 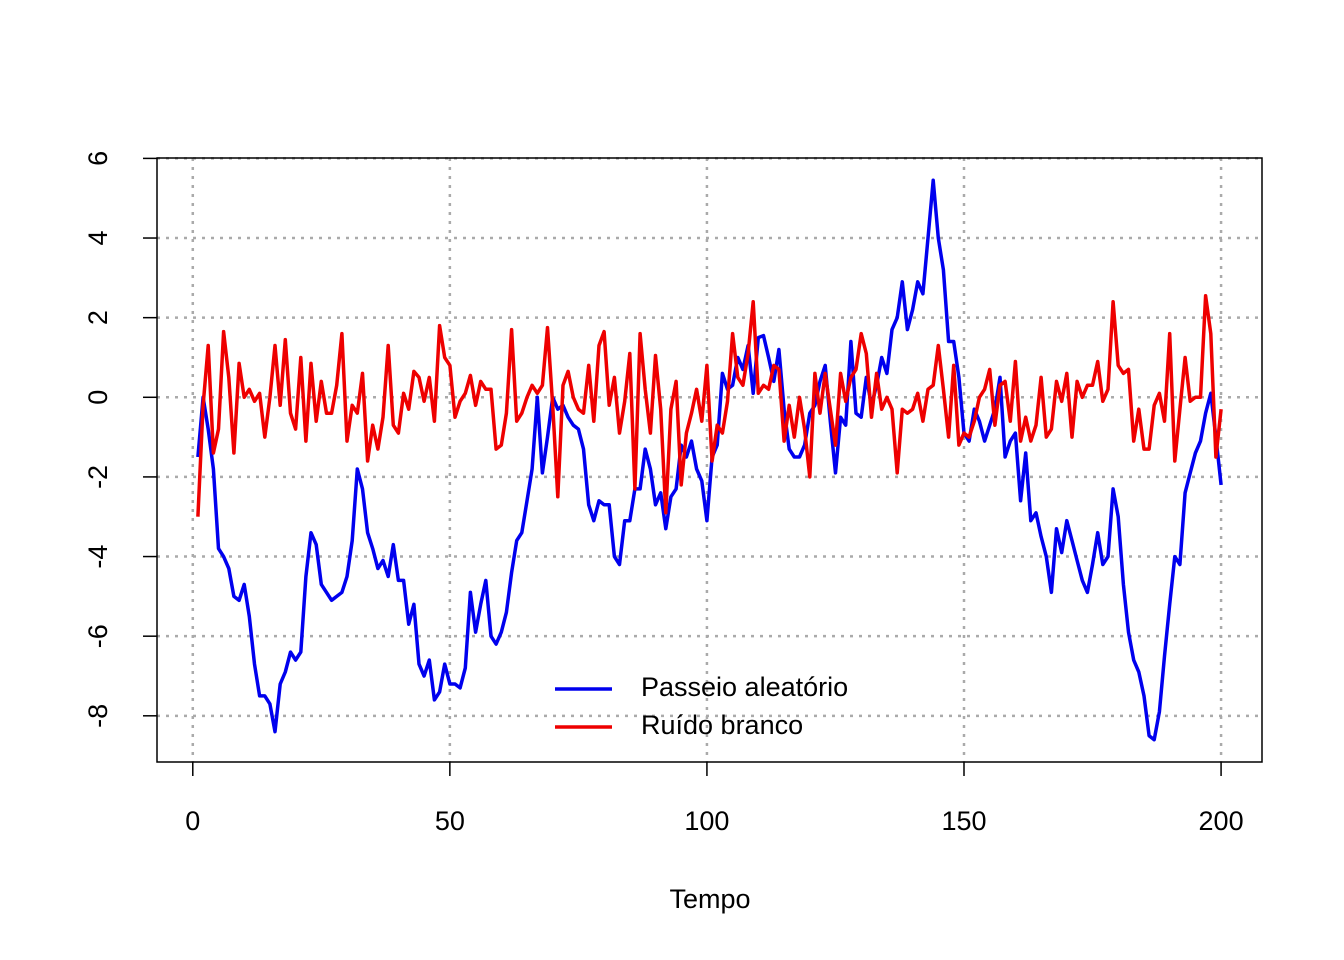 I want to click on x-tick-label: 50, so click(x=450, y=821).